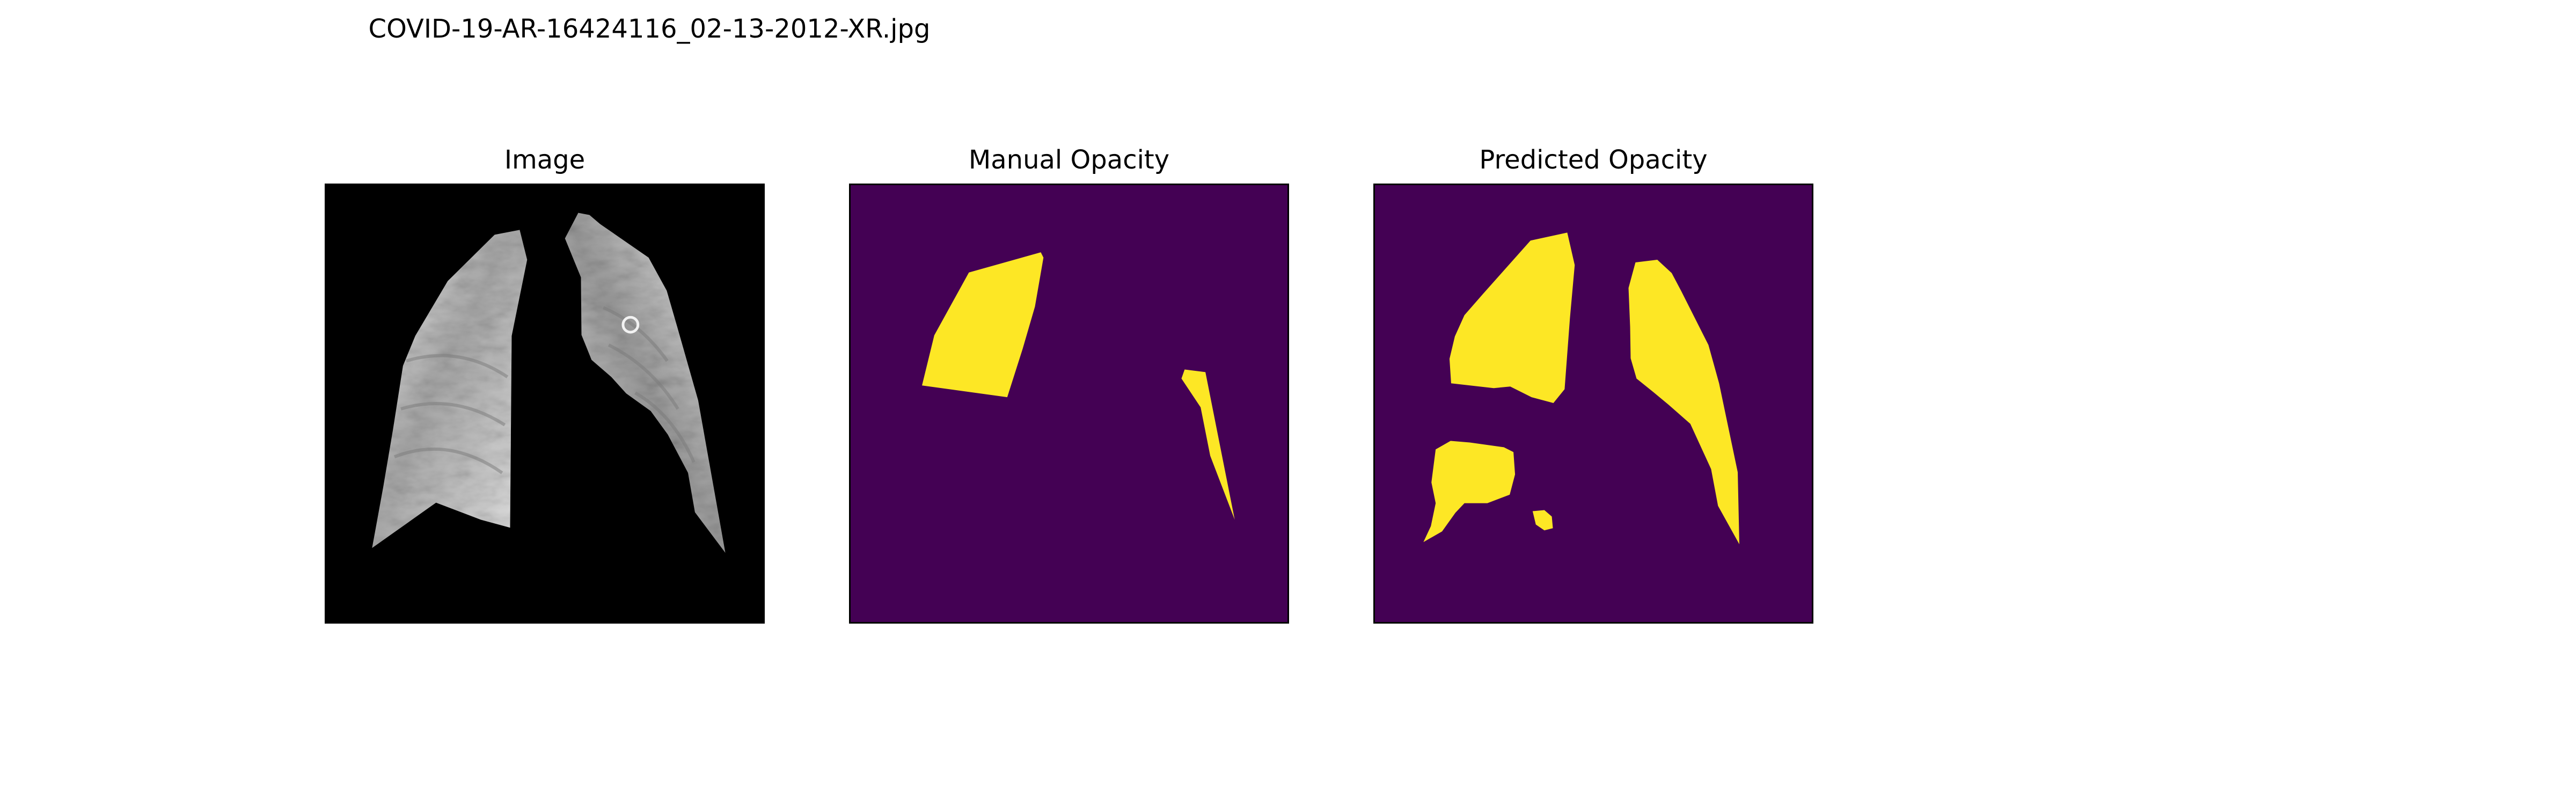 This screenshot has height=805, width=2576. I want to click on manual-opacity-title: Manual Opacity, so click(1069, 160).